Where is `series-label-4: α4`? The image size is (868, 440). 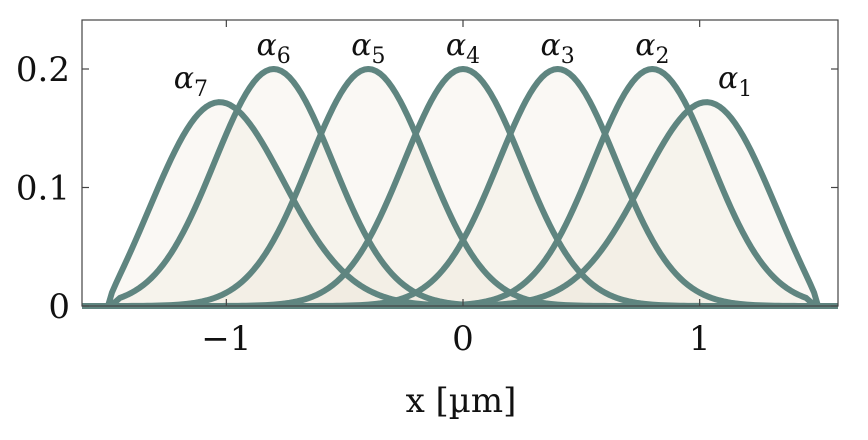 series-label-4: α4 is located at coordinates (463, 48).